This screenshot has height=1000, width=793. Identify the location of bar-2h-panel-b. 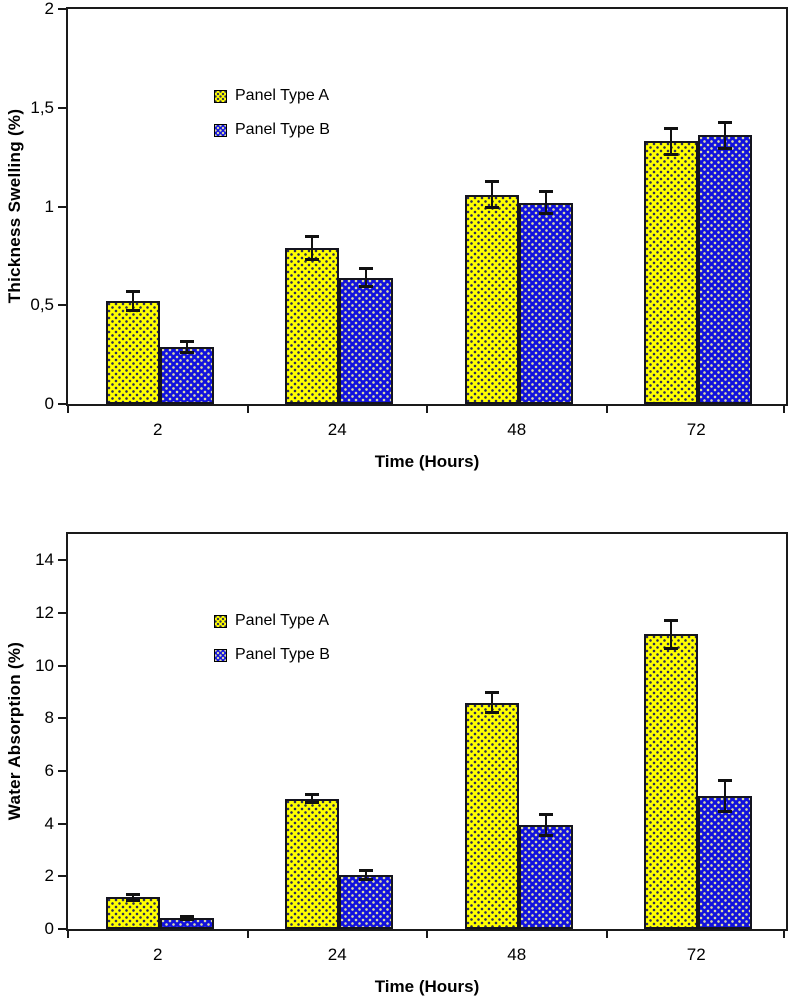
(186, 375).